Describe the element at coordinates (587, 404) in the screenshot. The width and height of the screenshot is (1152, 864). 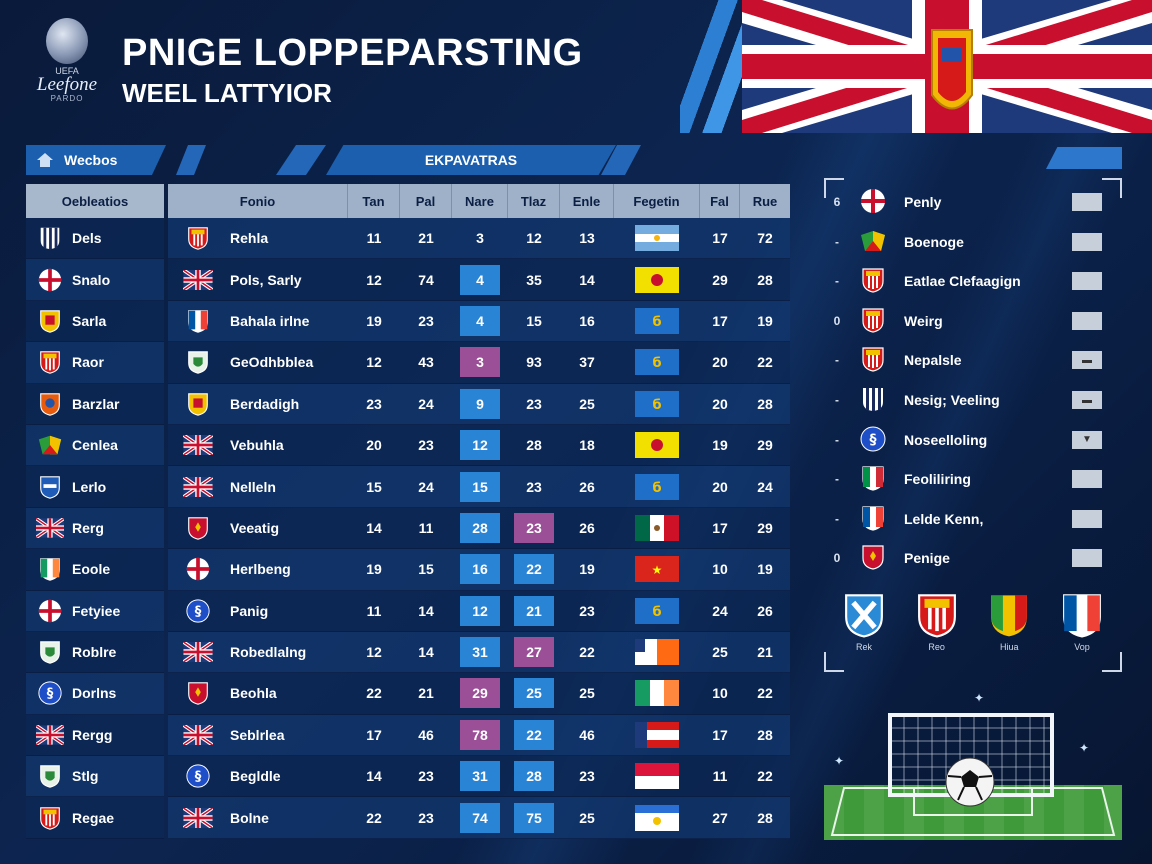
I see `stat-cell: 25` at that location.